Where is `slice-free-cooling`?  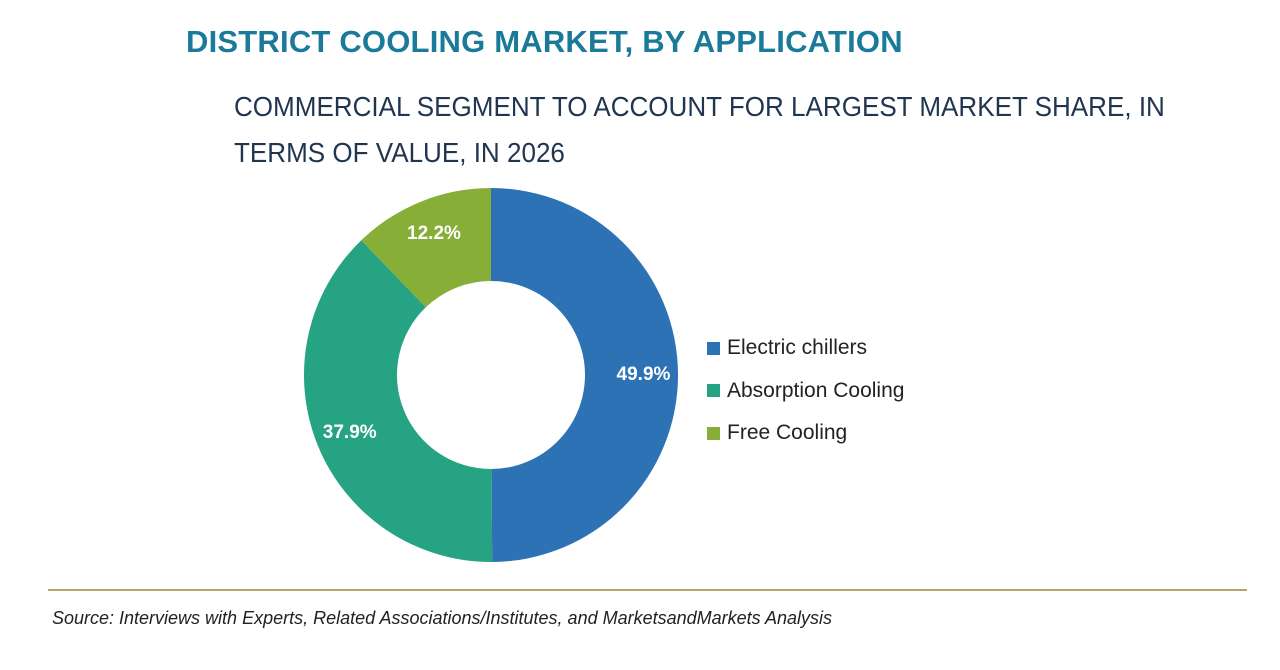 slice-free-cooling is located at coordinates (426, 248).